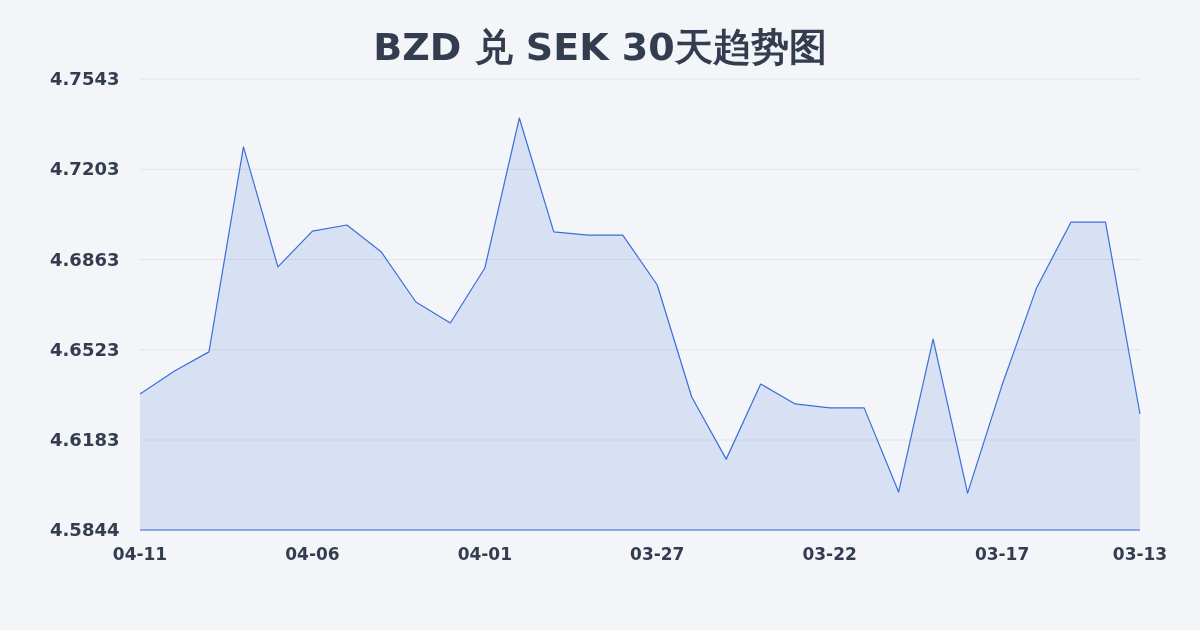 This screenshot has height=630, width=1200. What do you see at coordinates (485, 554) in the screenshot?
I see `x-tick-label: 04-01` at bounding box center [485, 554].